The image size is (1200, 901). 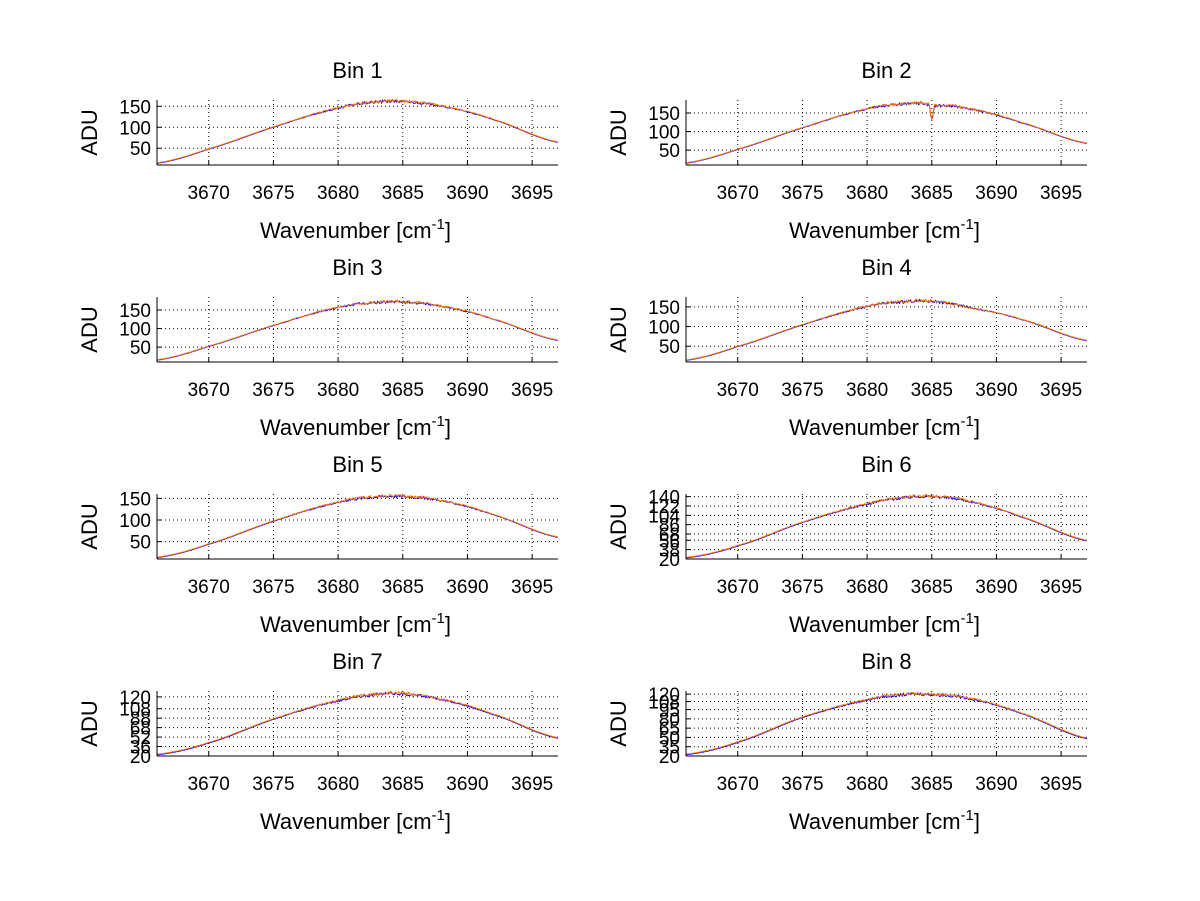 What do you see at coordinates (140, 719) in the screenshot?
I see `y-tick-label: 88` at bounding box center [140, 719].